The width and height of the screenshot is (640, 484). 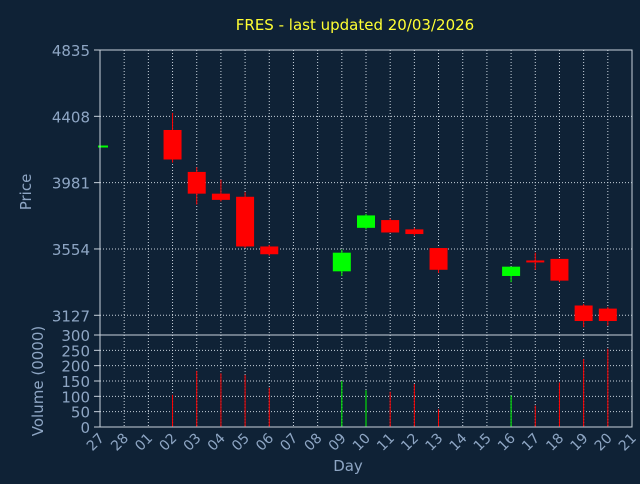 I want to click on chart-title: FRES - last updated 20/03/2026, so click(x=355, y=25).